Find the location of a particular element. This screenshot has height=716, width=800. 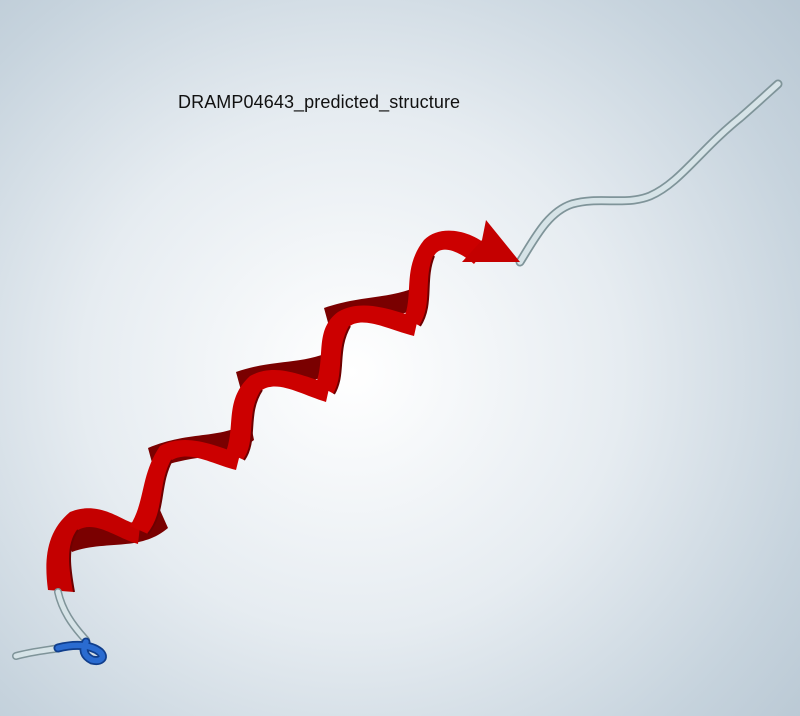

n-terminal-coil is located at coordinates (59, 626).